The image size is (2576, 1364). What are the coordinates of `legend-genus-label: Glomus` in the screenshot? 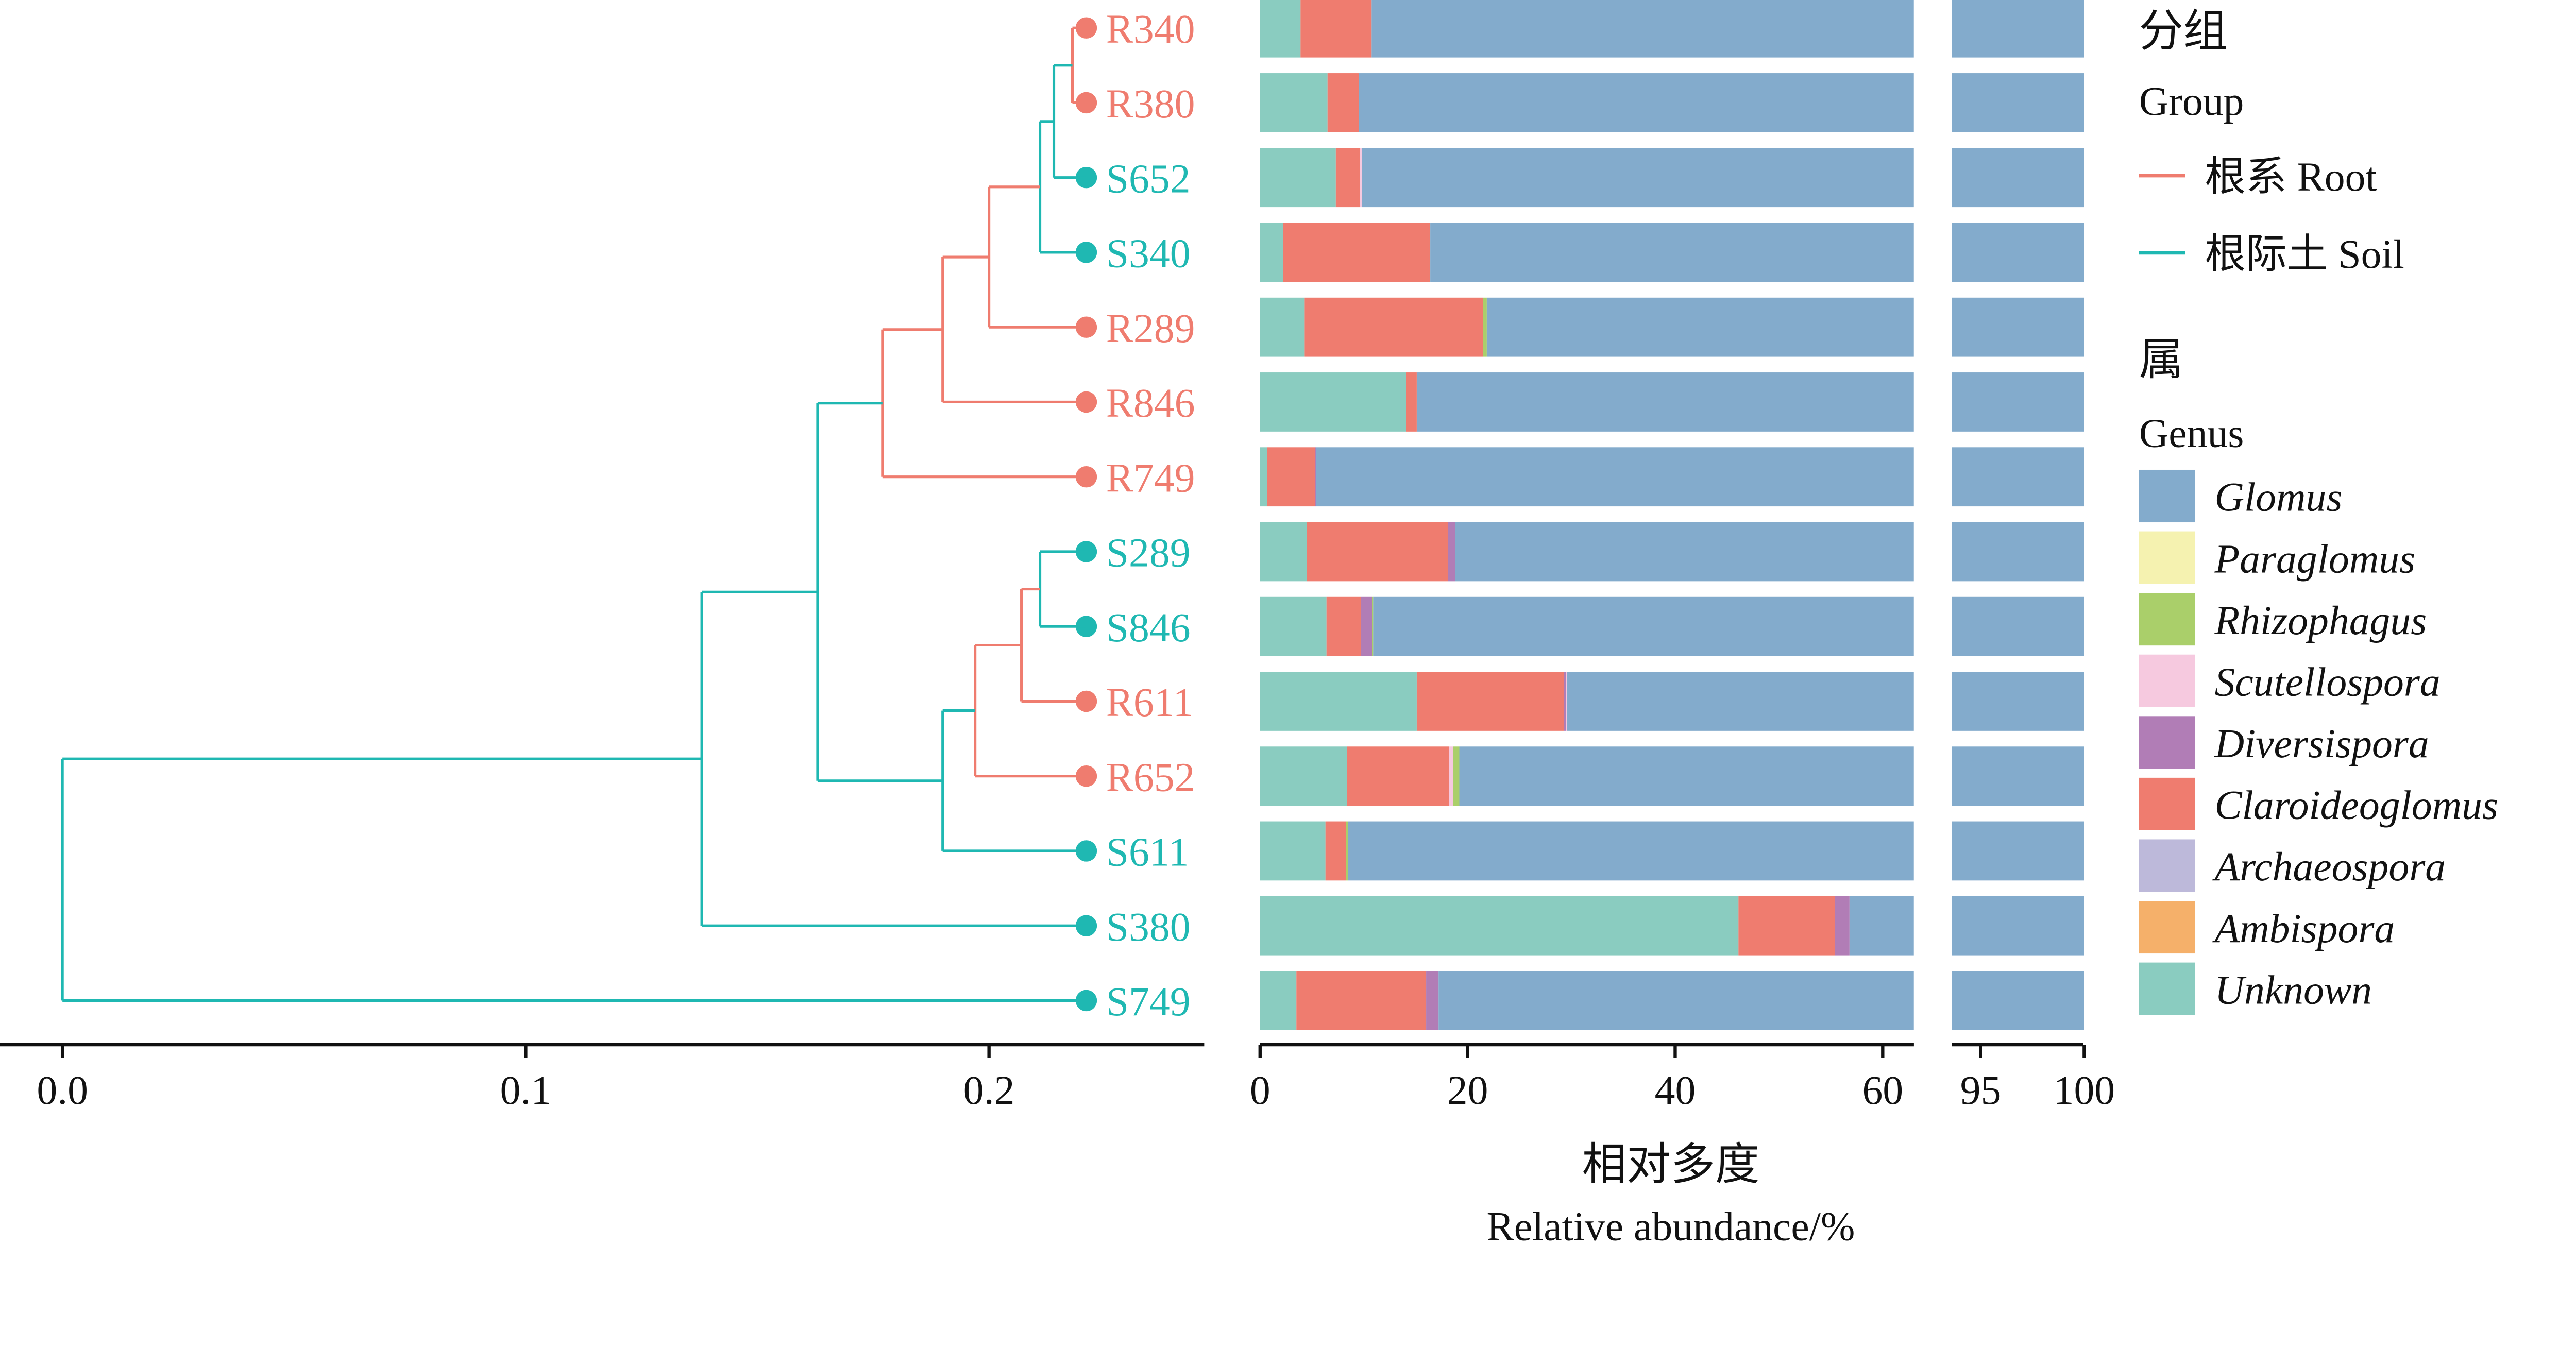 It's located at (2278, 497).